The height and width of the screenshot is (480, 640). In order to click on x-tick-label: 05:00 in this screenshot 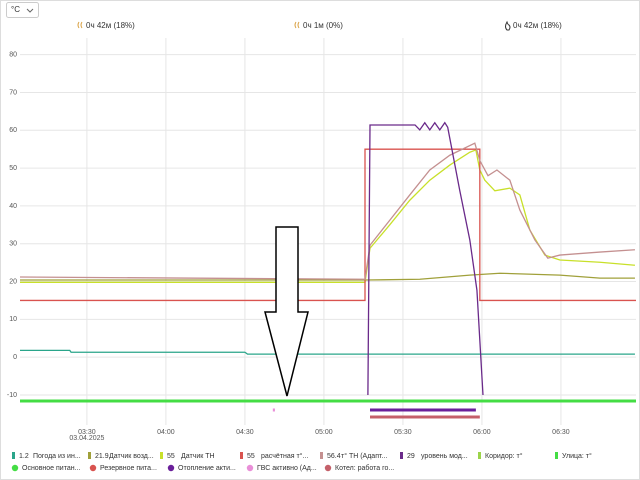, I will do `click(324, 432)`.